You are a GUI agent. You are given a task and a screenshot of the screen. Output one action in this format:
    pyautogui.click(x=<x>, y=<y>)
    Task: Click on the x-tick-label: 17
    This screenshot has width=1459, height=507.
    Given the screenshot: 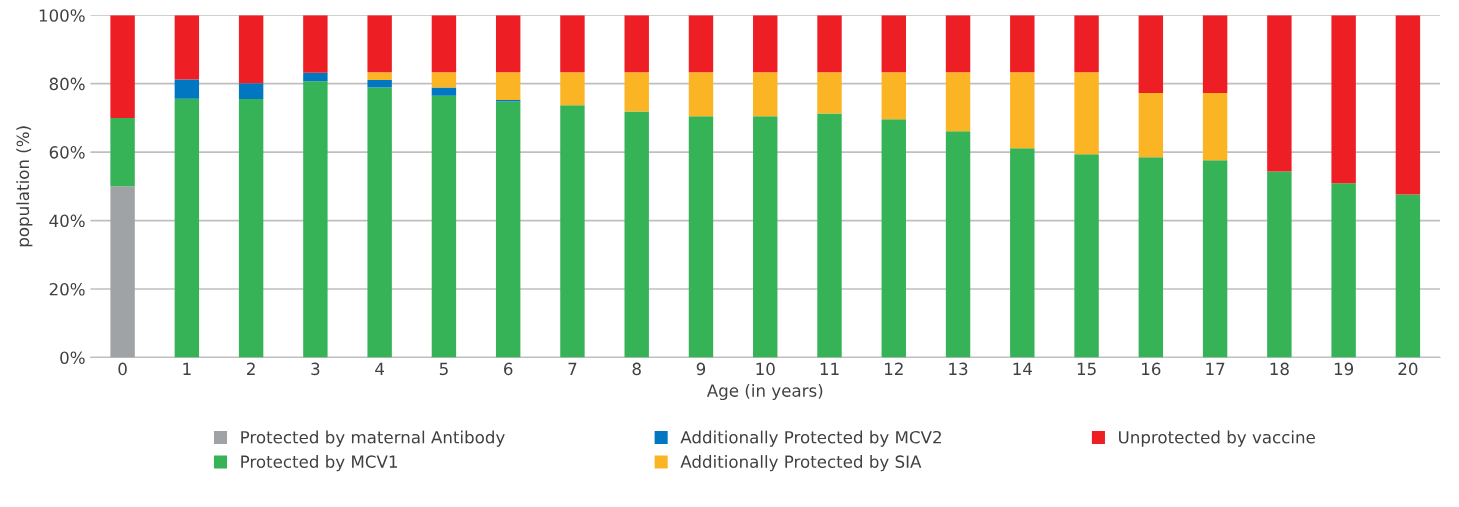 What is the action you would take?
    pyautogui.click(x=1215, y=368)
    